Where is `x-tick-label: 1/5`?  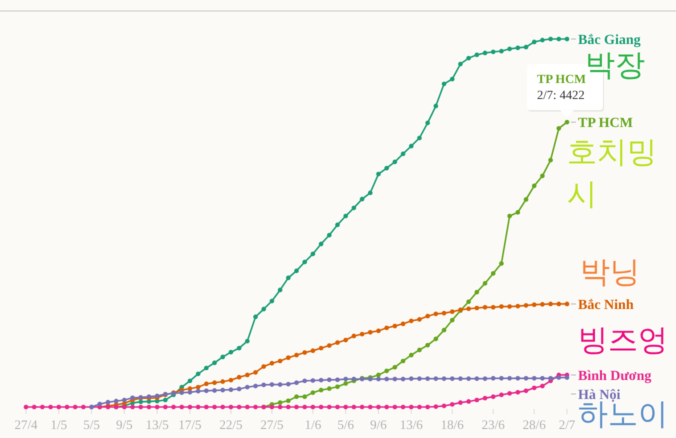
x-tick-label: 1/5 is located at coordinates (59, 424).